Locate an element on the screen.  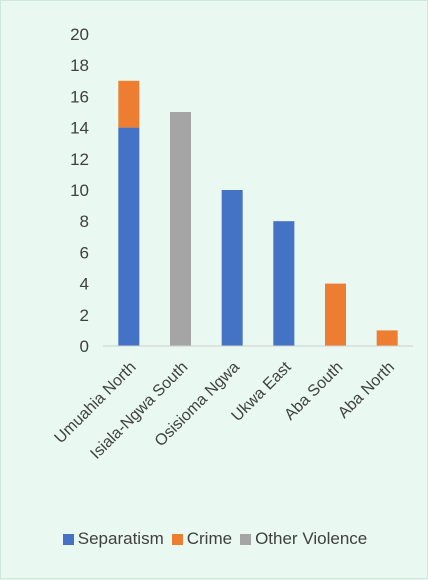
y-tick-label: 2 is located at coordinates (84, 315).